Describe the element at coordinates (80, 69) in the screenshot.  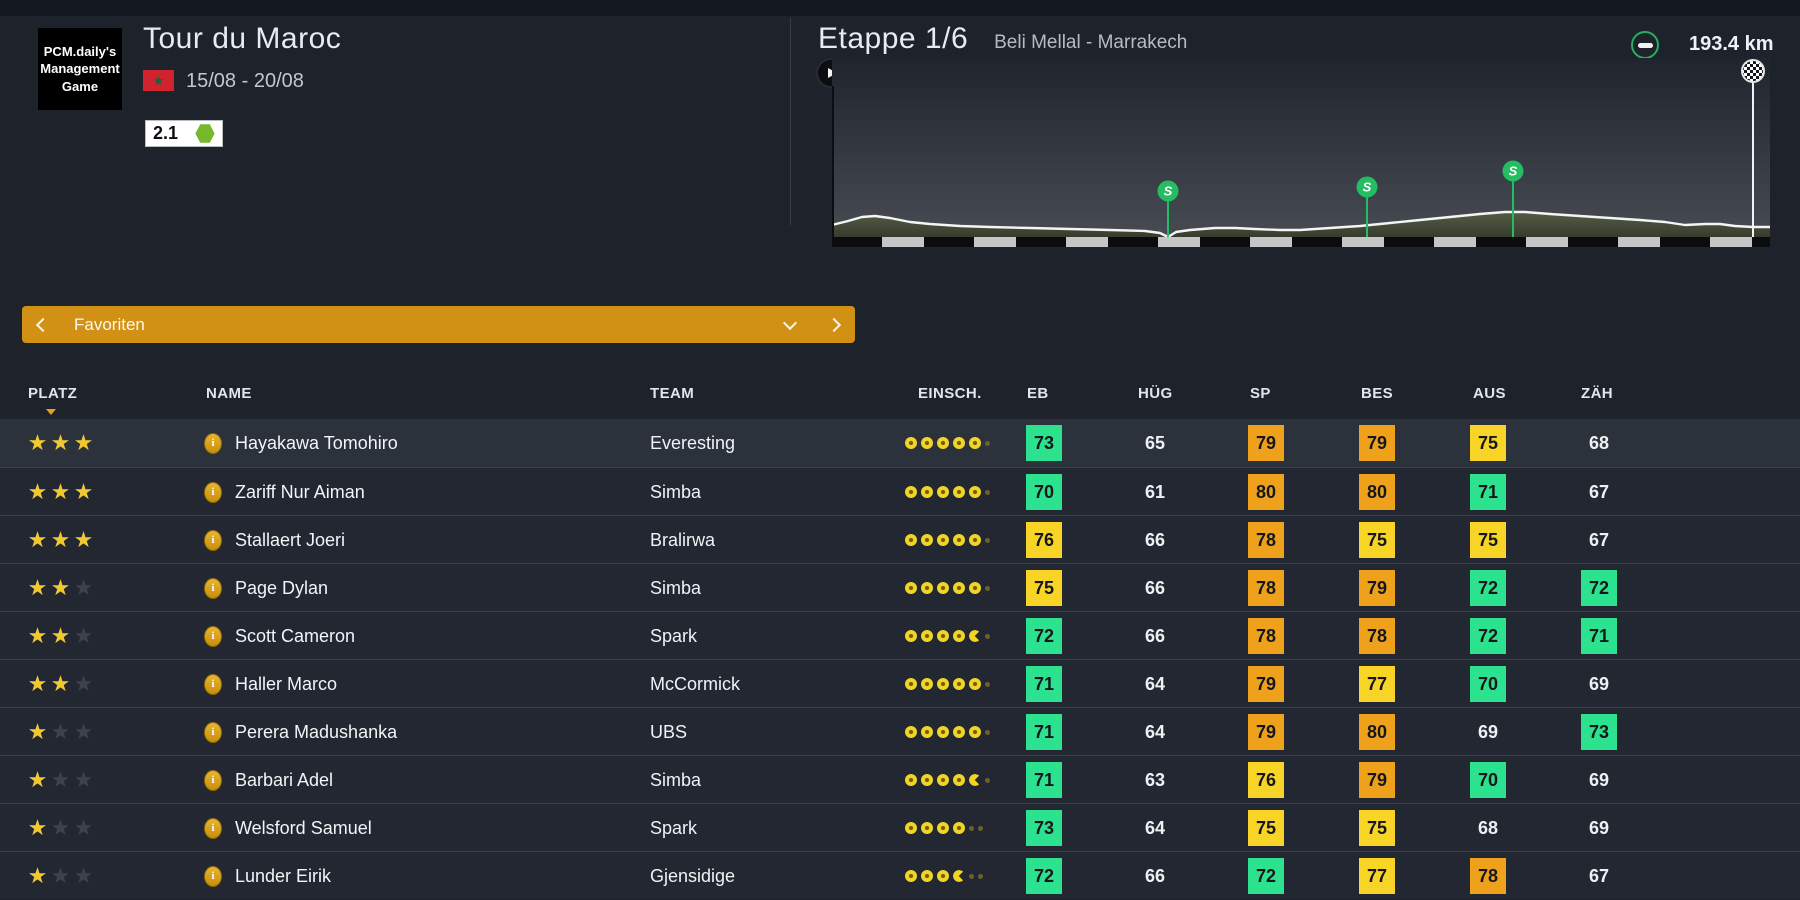
I see `pcm-daily-logo: PCM.daily's Management Game` at that location.